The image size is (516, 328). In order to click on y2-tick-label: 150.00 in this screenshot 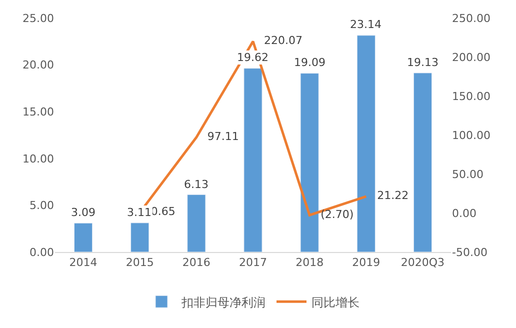, I will do `click(471, 96)`.